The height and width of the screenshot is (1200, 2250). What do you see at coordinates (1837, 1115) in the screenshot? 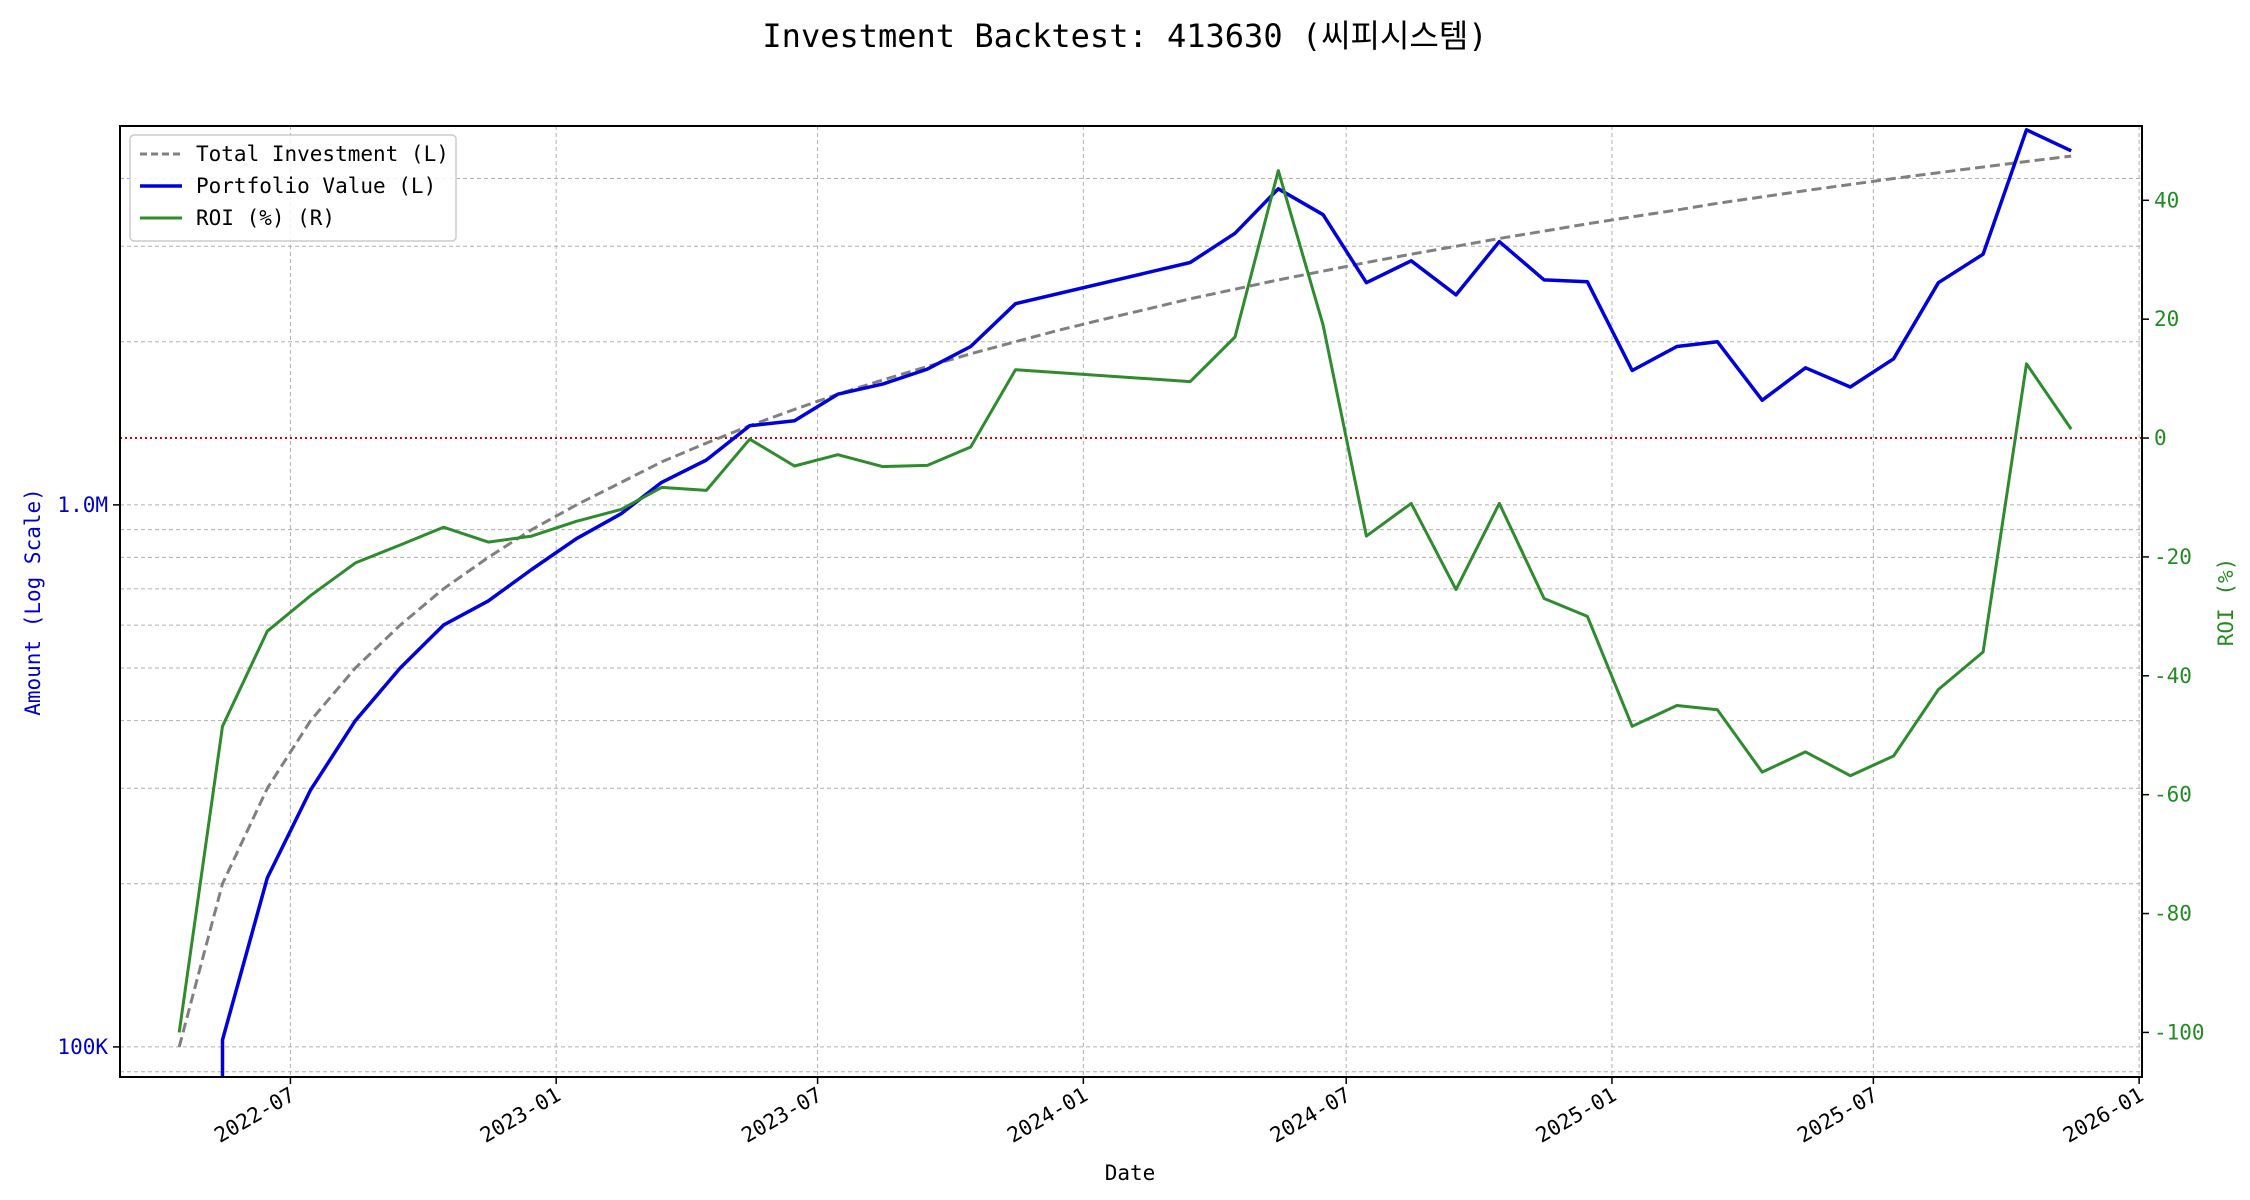
I see `x-tick-label: 2025-07` at bounding box center [1837, 1115].